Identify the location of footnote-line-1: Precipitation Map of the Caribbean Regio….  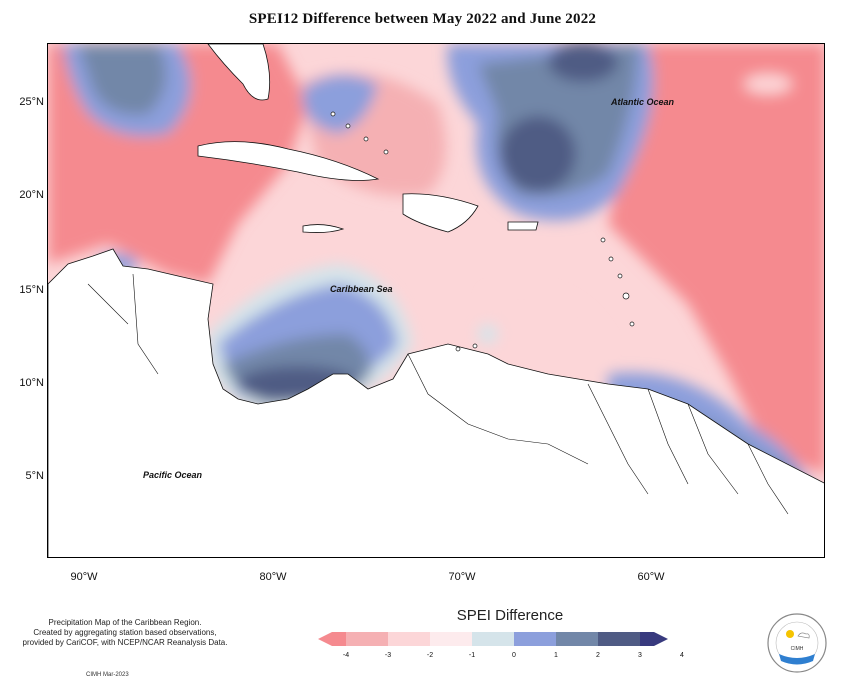
(125, 622).